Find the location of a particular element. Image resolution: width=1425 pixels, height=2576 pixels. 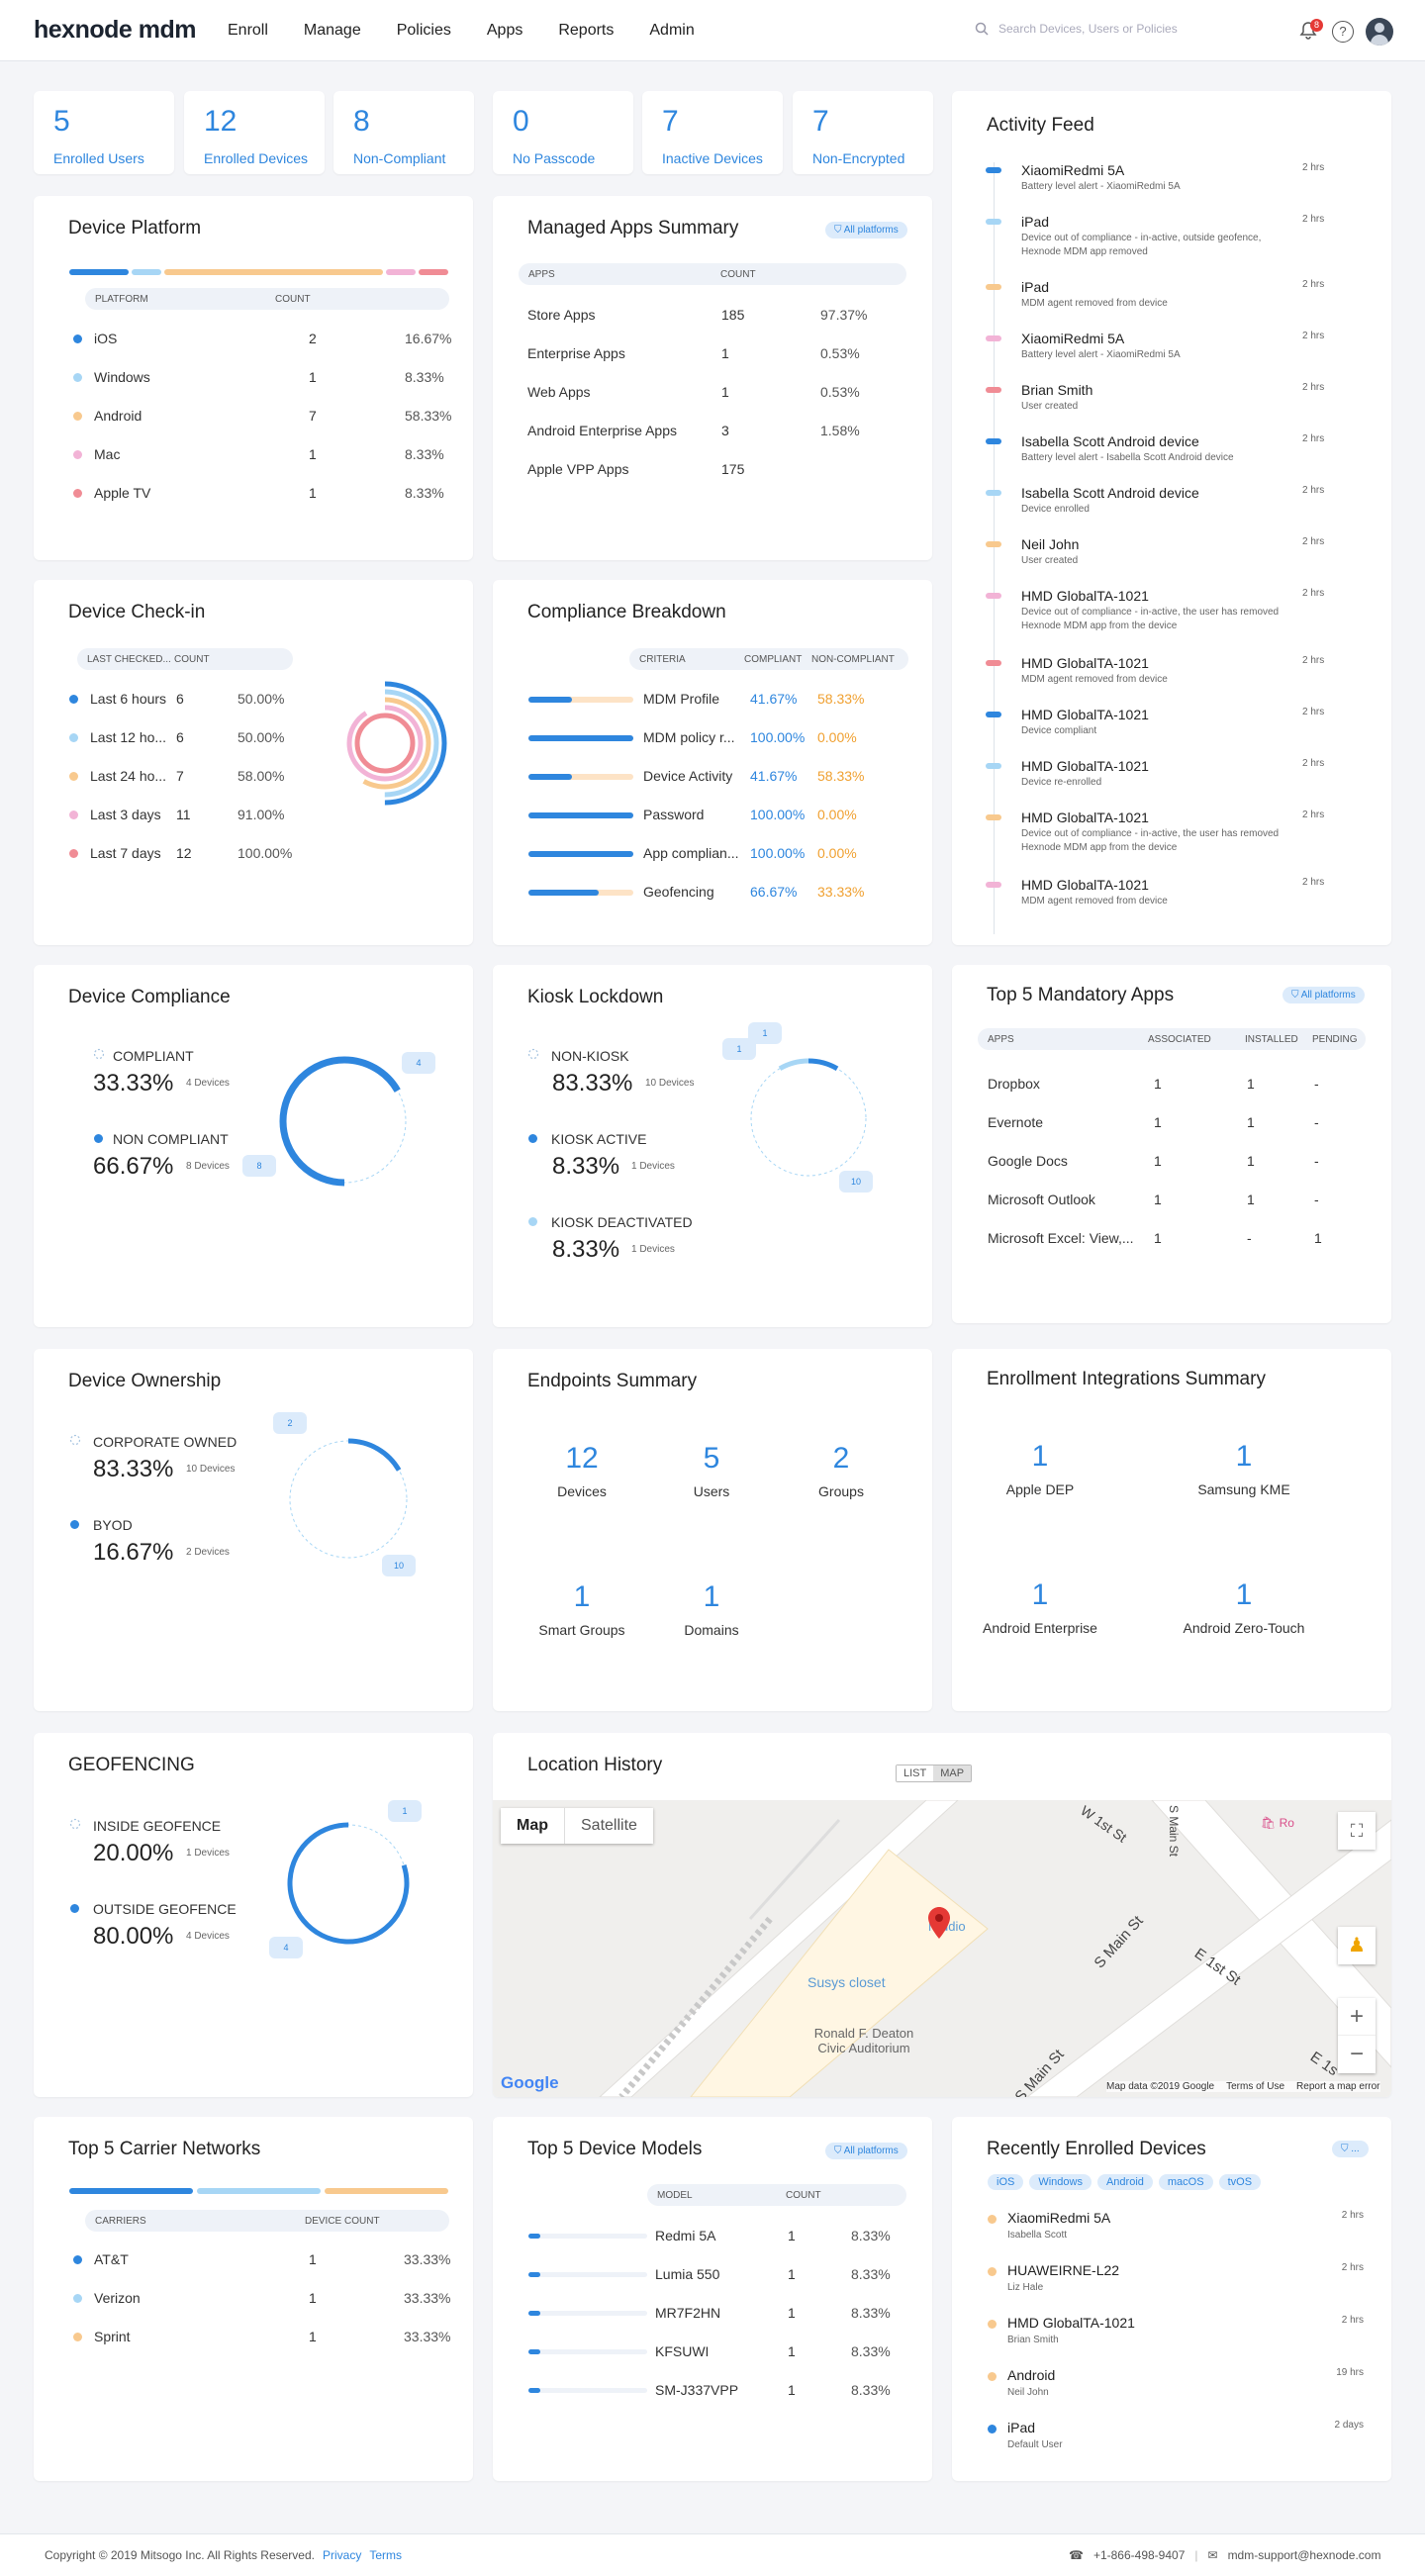

nav-admin: Admin is located at coordinates (672, 30).